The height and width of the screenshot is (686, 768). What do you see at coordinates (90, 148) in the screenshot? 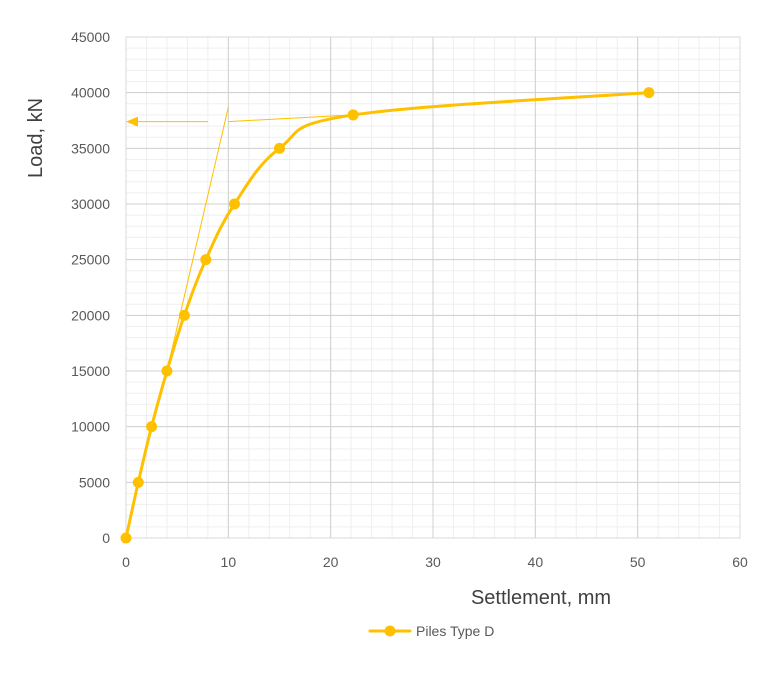
I see `y-tick-label: 35000` at bounding box center [90, 148].